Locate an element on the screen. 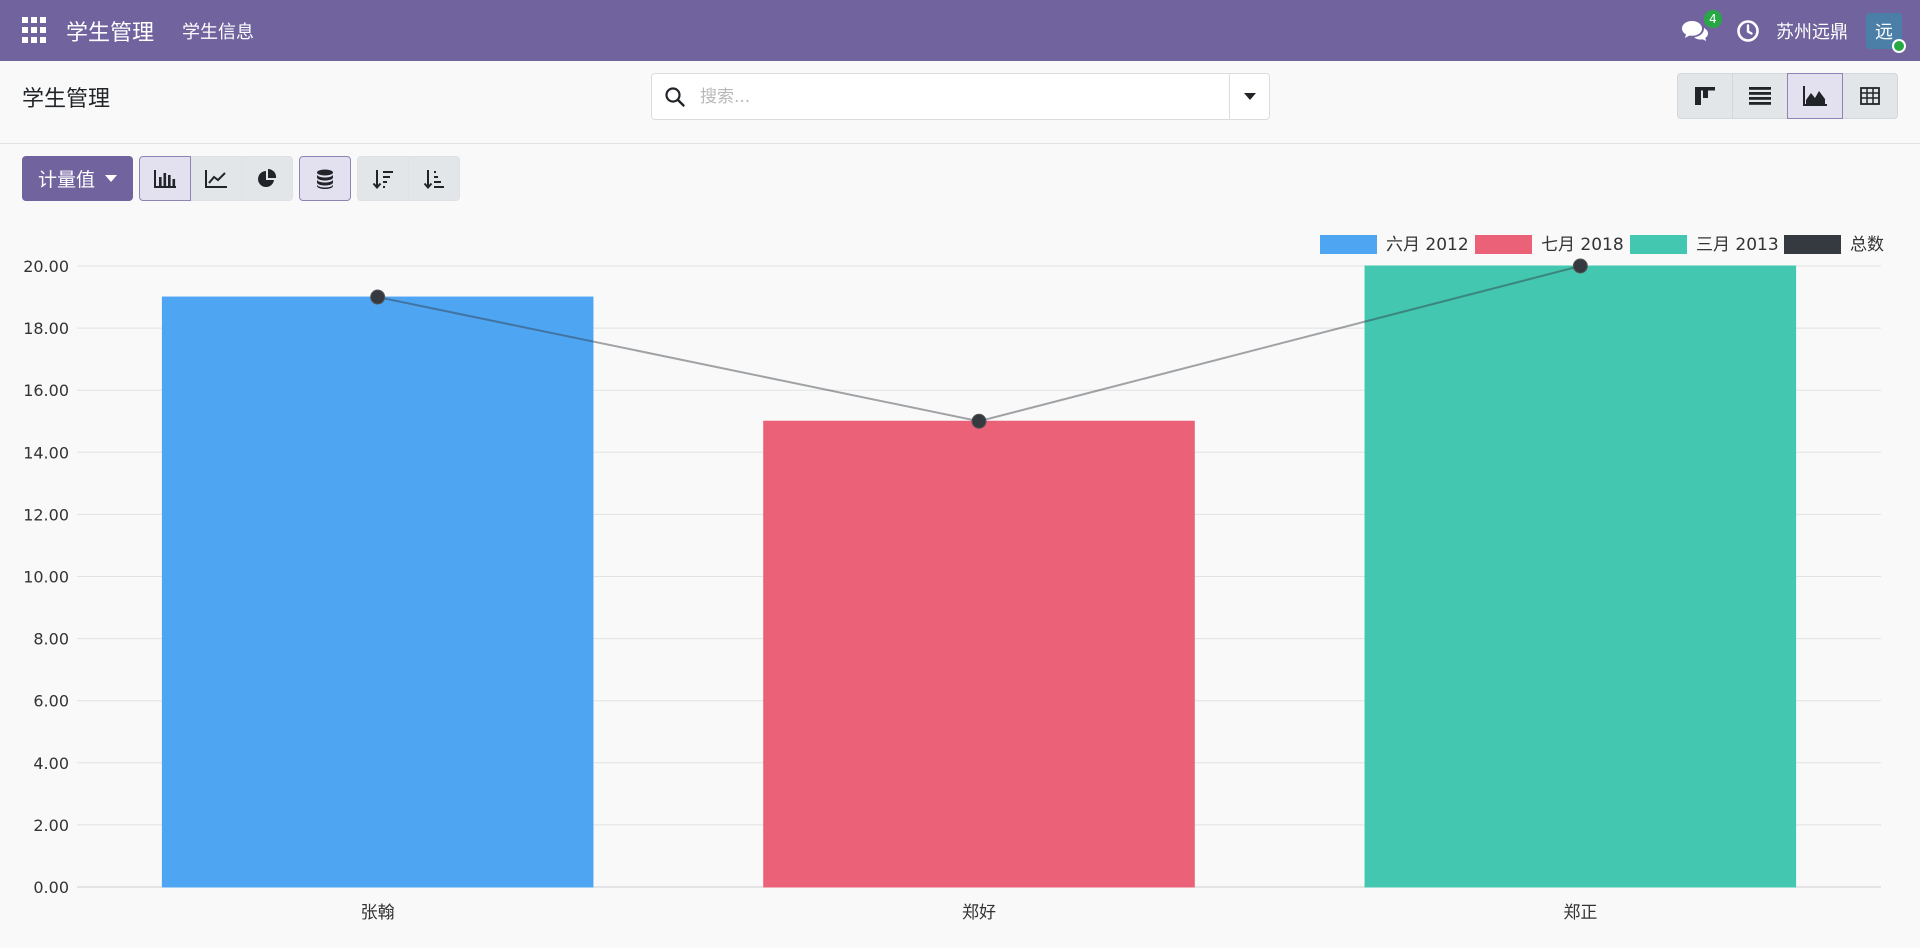 Image resolution: width=1920 pixels, height=948 pixels. search-input is located at coordinates (964, 96).